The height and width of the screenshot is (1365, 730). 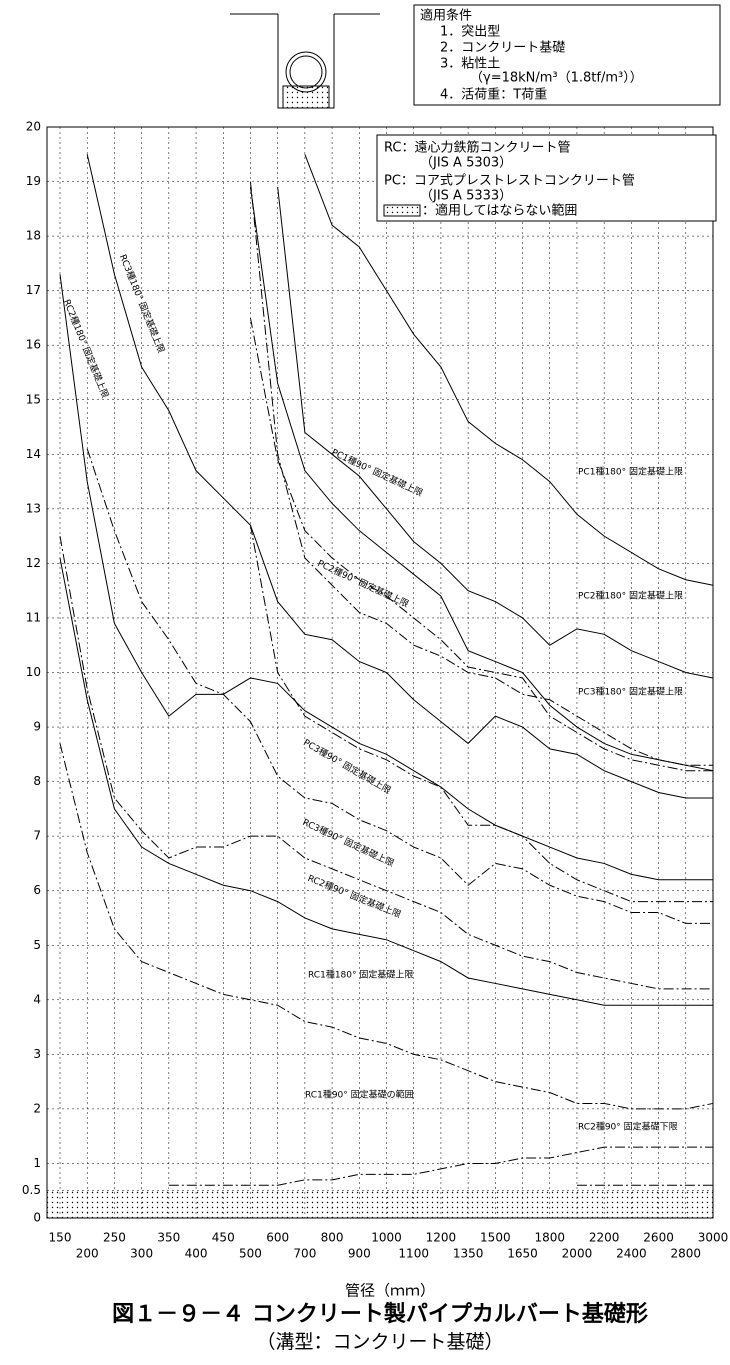 I want to click on series-label: RC3種180° 固定基礎上限, so click(x=142, y=304).